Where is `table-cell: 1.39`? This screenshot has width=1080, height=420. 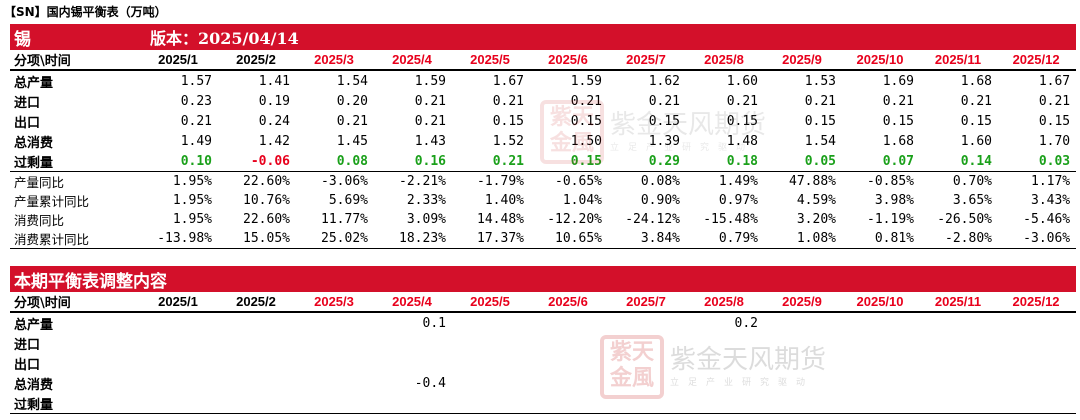 table-cell: 1.39 is located at coordinates (664, 141).